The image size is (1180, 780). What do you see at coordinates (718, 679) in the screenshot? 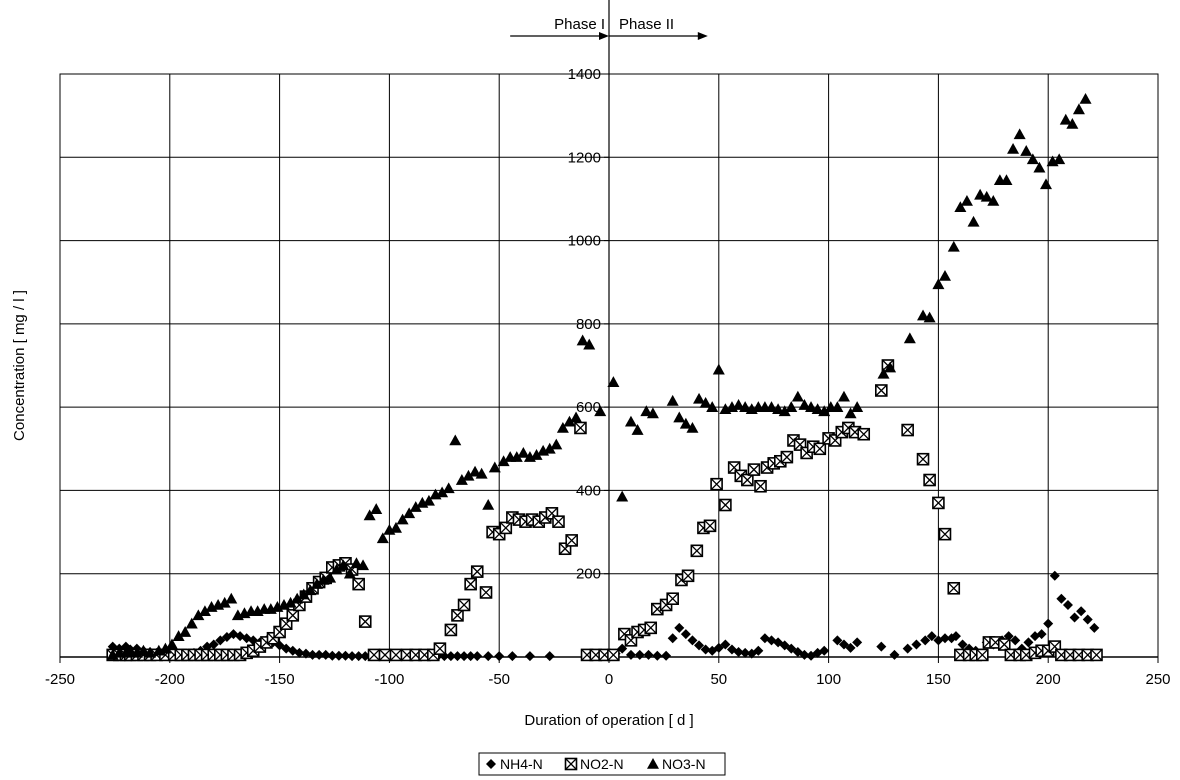
I see `x-tick-label: 50` at bounding box center [718, 679].